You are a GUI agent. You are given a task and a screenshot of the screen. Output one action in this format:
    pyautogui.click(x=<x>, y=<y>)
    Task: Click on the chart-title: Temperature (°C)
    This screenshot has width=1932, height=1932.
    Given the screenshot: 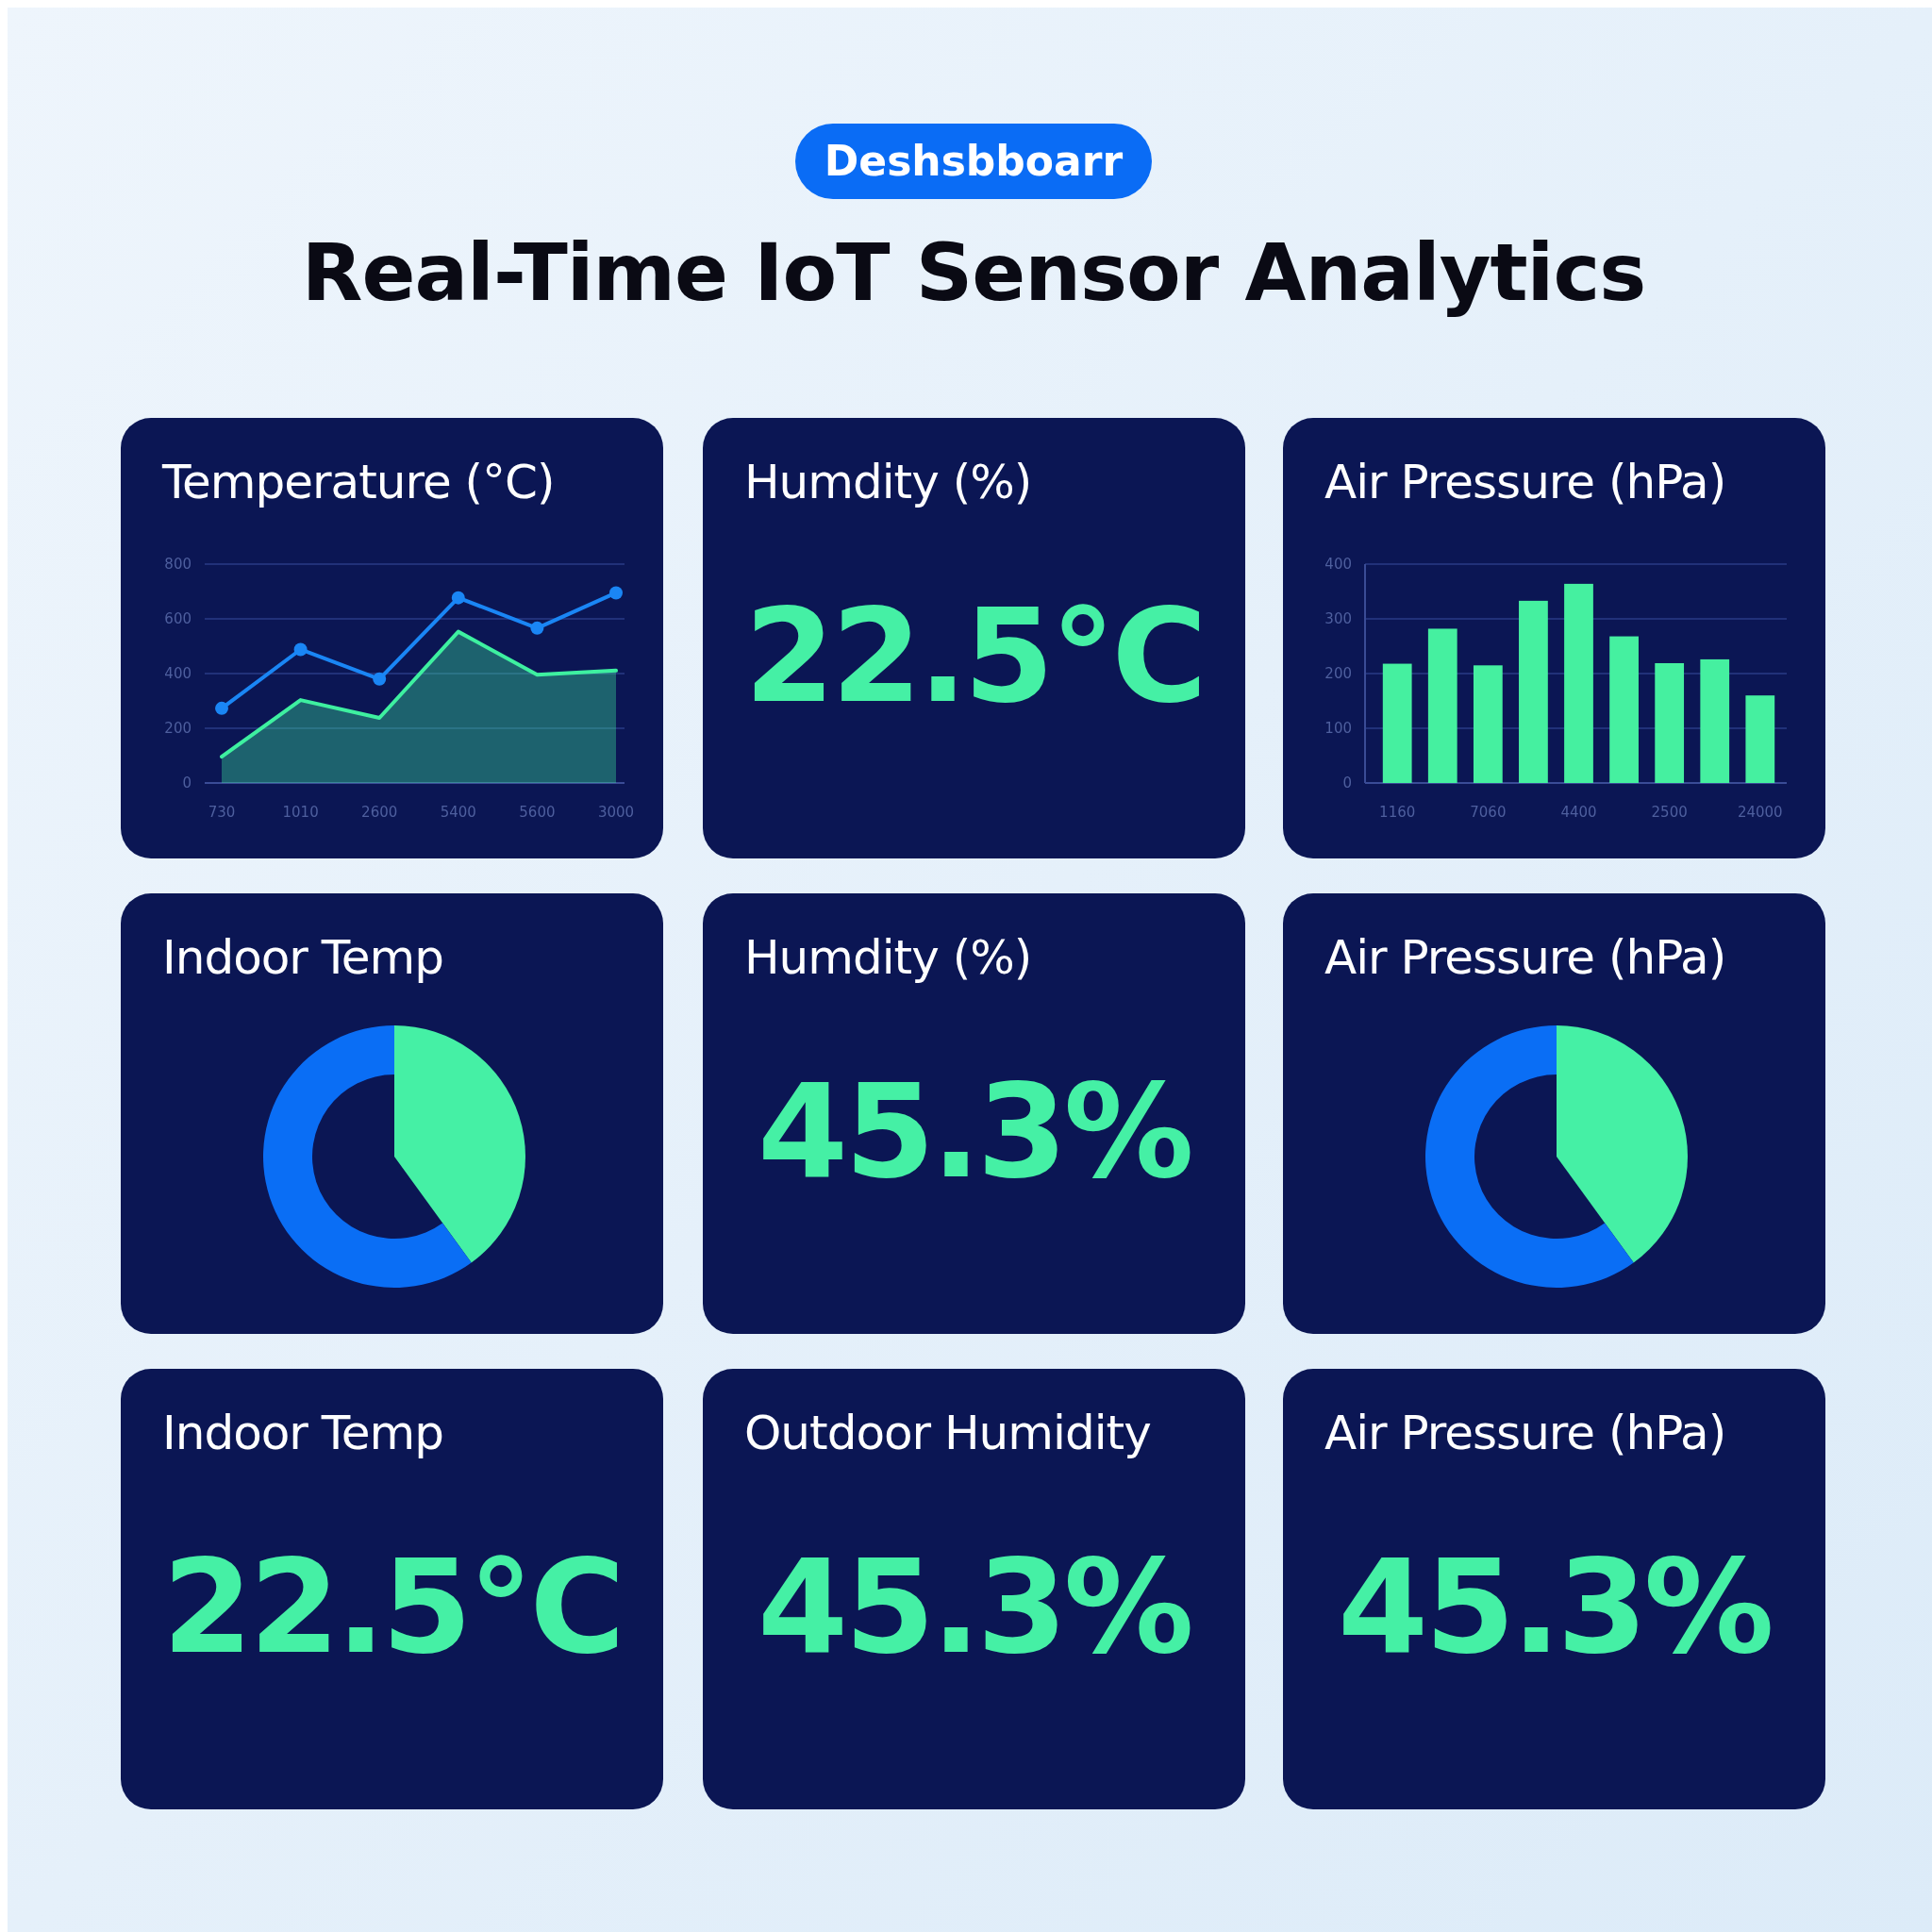 What is the action you would take?
    pyautogui.click(x=358, y=482)
    